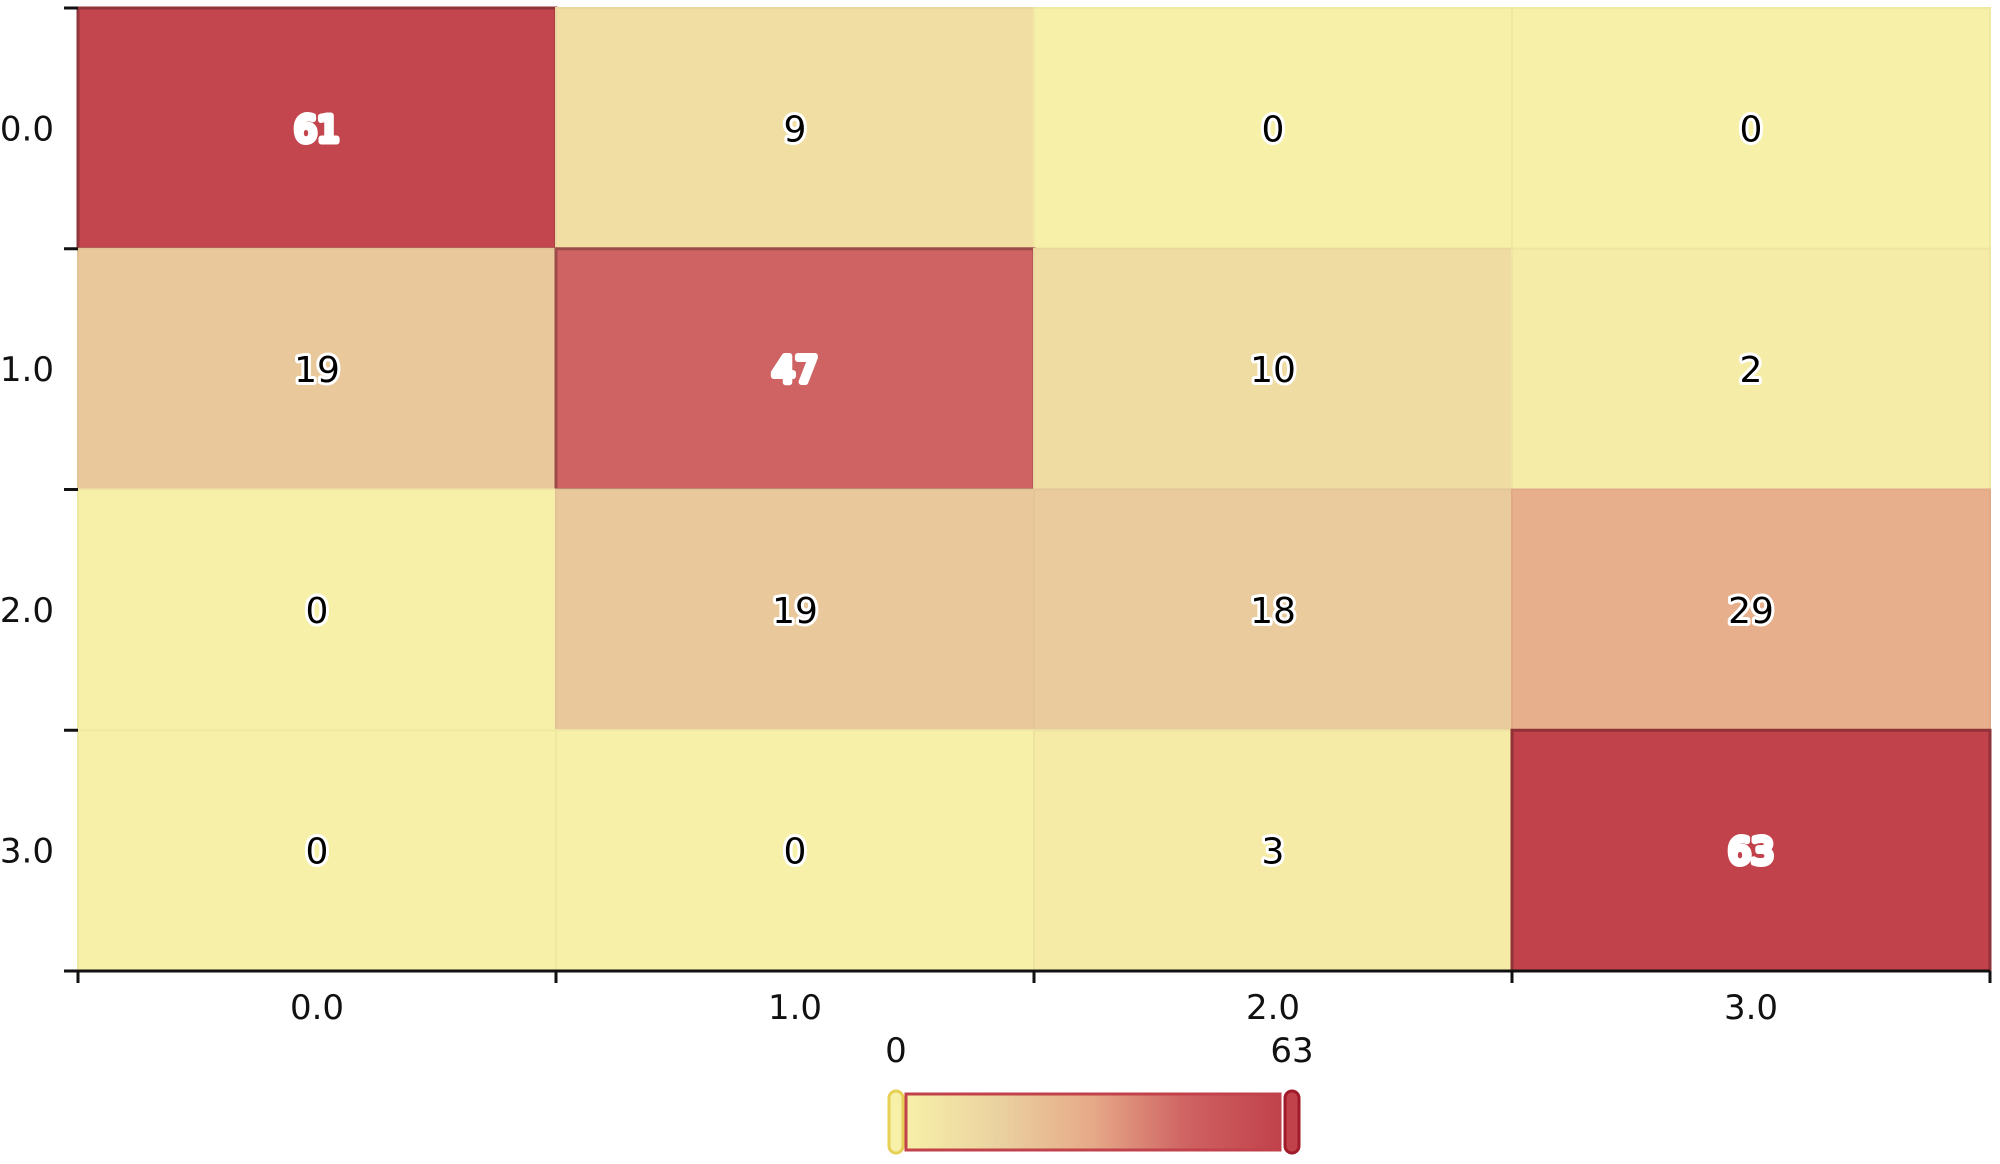 This screenshot has width=2000, height=1164. I want to click on heatmap-cell-label: 9, so click(795, 129).